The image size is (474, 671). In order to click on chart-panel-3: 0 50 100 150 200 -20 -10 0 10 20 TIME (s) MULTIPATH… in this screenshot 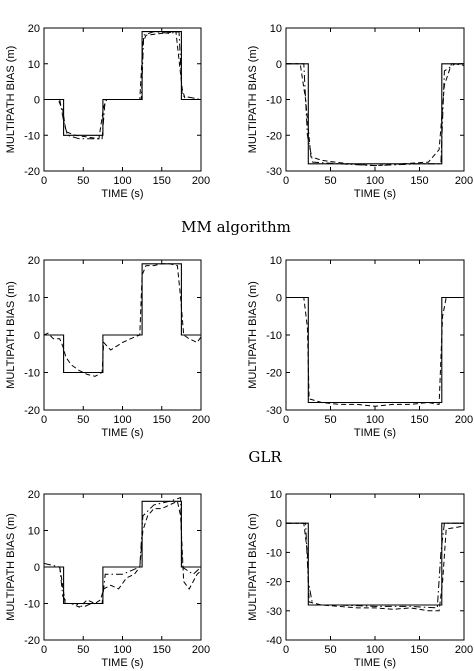, I will do `click(107, 347)`.